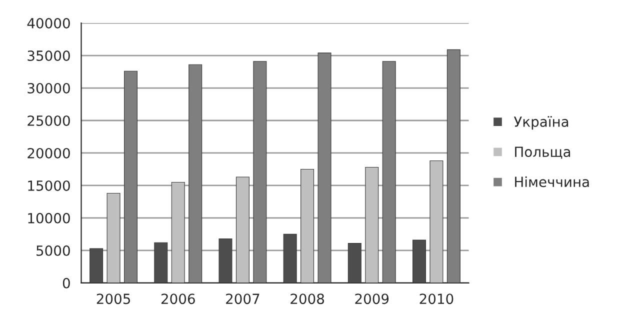  Describe the element at coordinates (49, 153) in the screenshot. I see `y-tick-label: 20000` at that location.